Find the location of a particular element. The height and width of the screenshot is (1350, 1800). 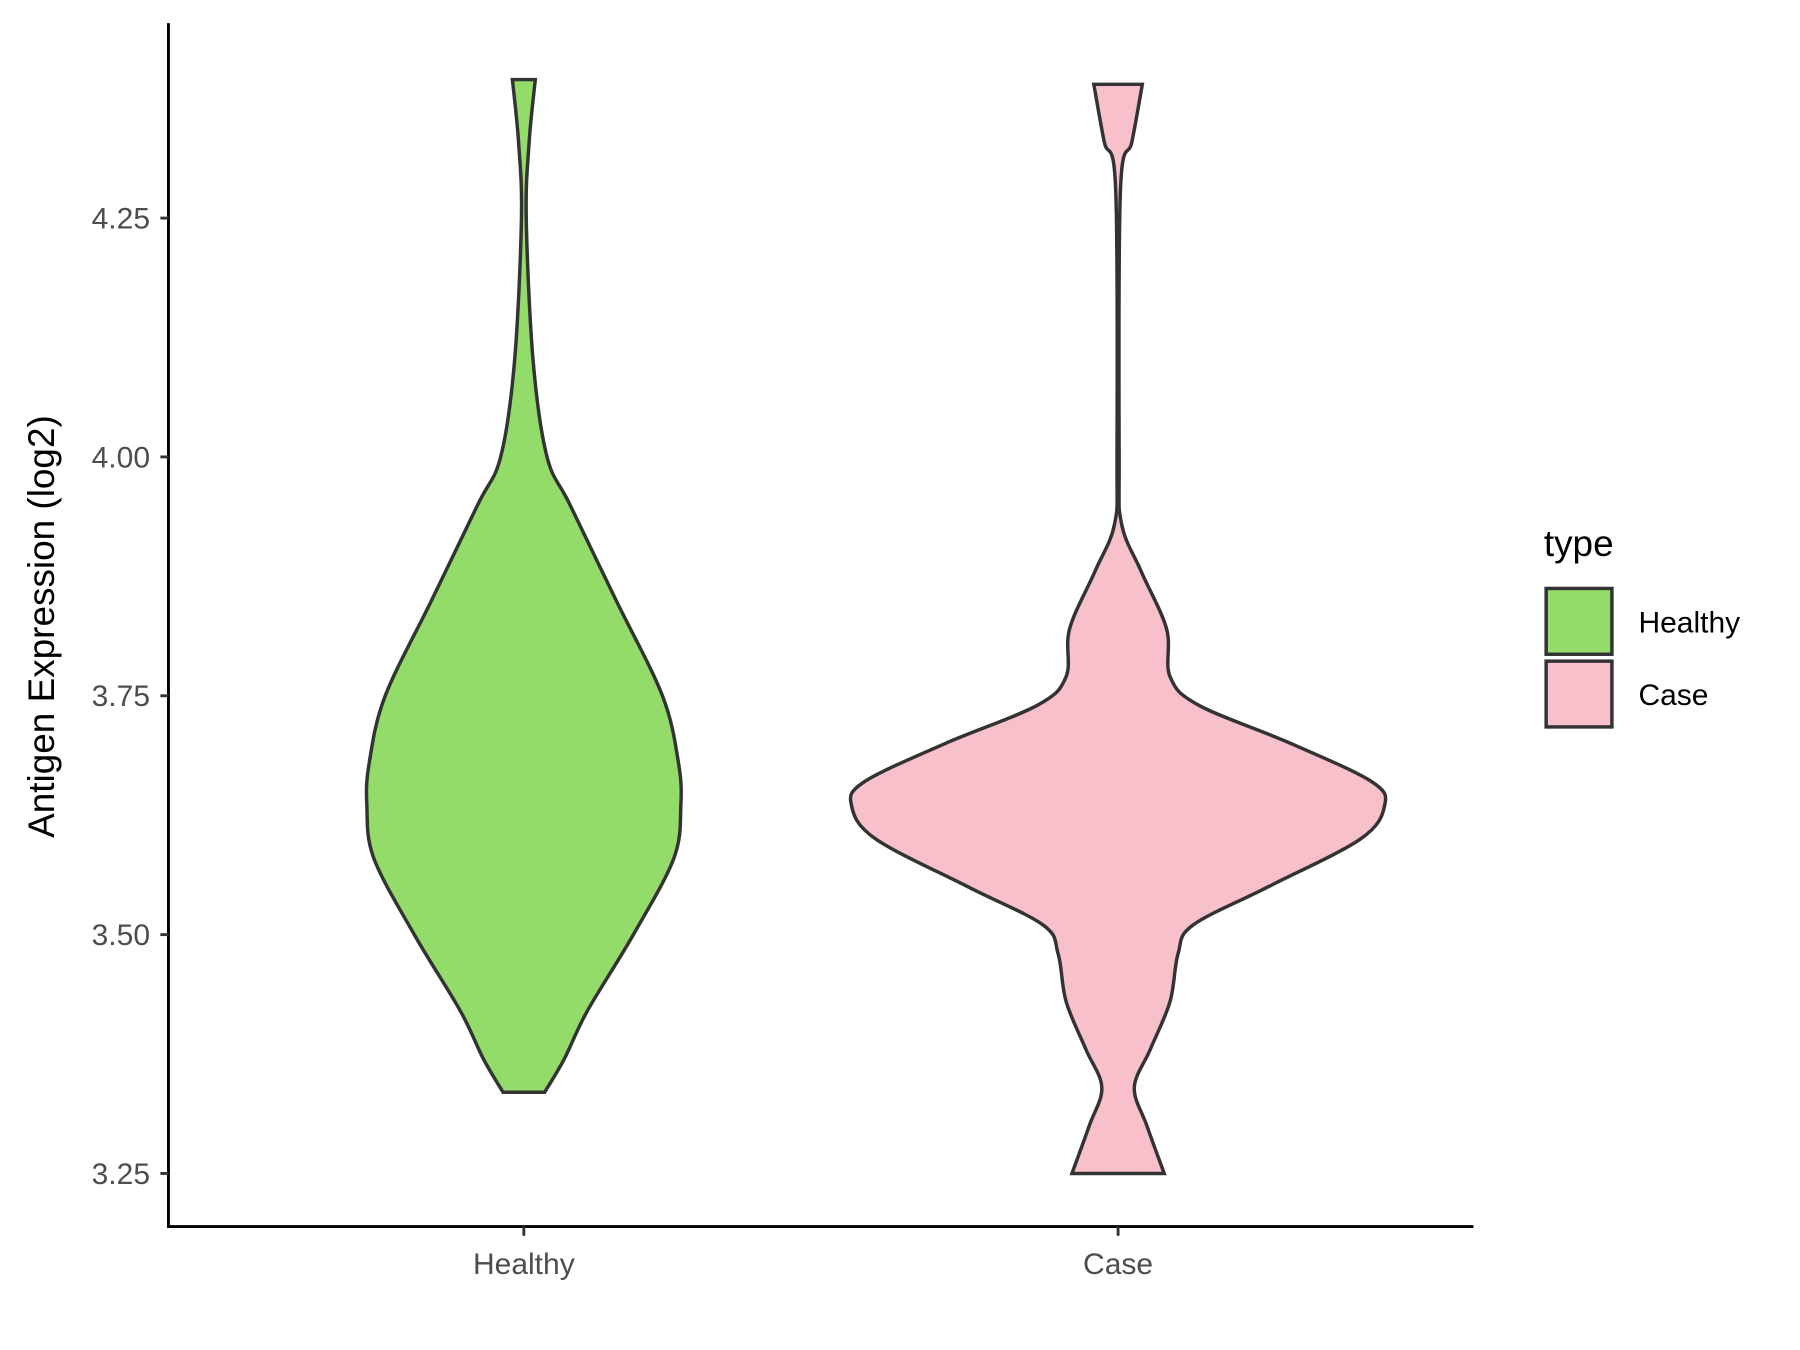

x-tick-label: Case is located at coordinates (1118, 1264).